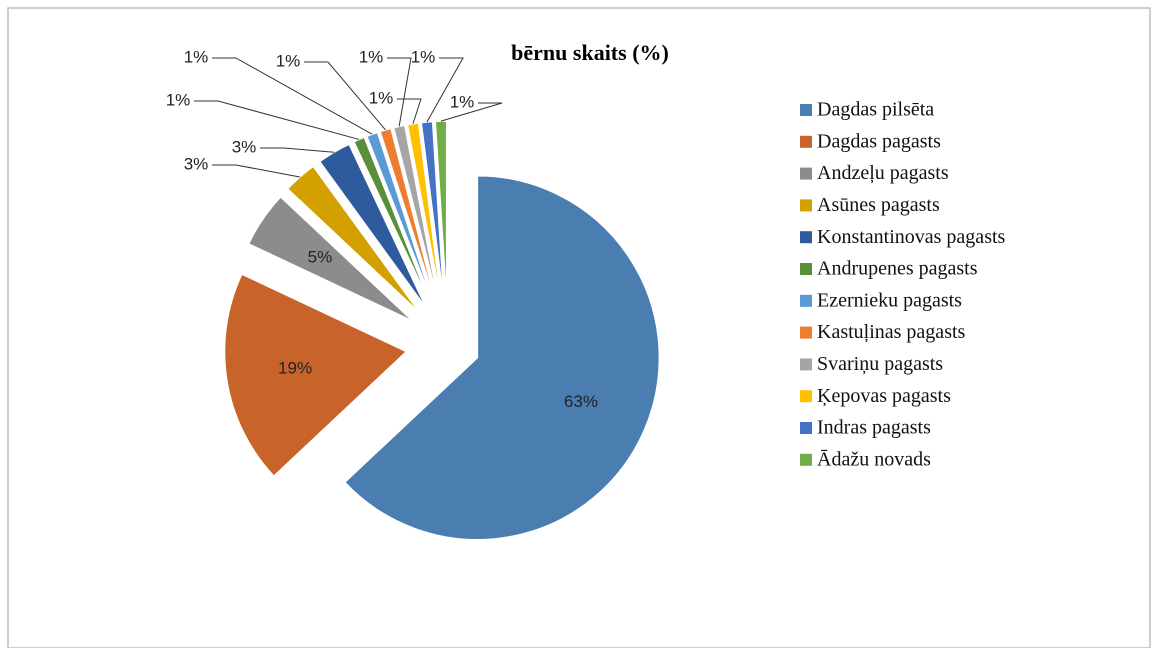  Describe the element at coordinates (880, 364) in the screenshot. I see `legend-label: Svariņu pagasts` at that location.